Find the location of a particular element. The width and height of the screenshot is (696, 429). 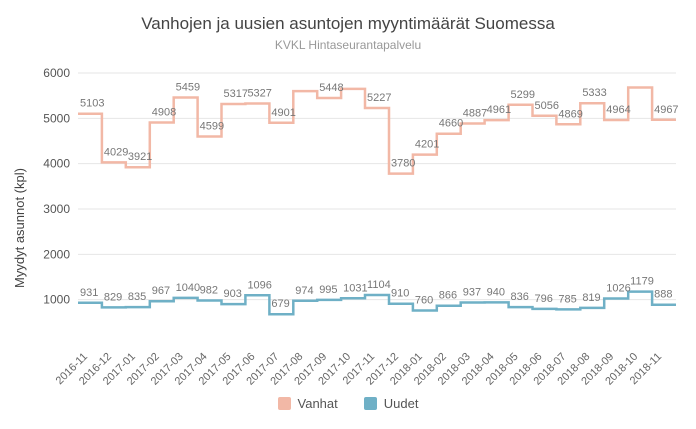

data-label: 4029 is located at coordinates (116, 152).